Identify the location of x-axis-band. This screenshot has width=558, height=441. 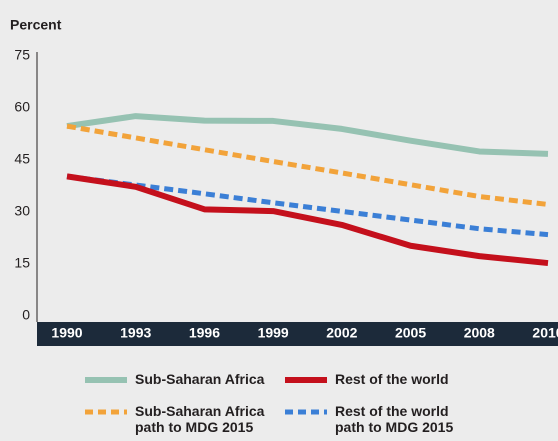
(297, 334).